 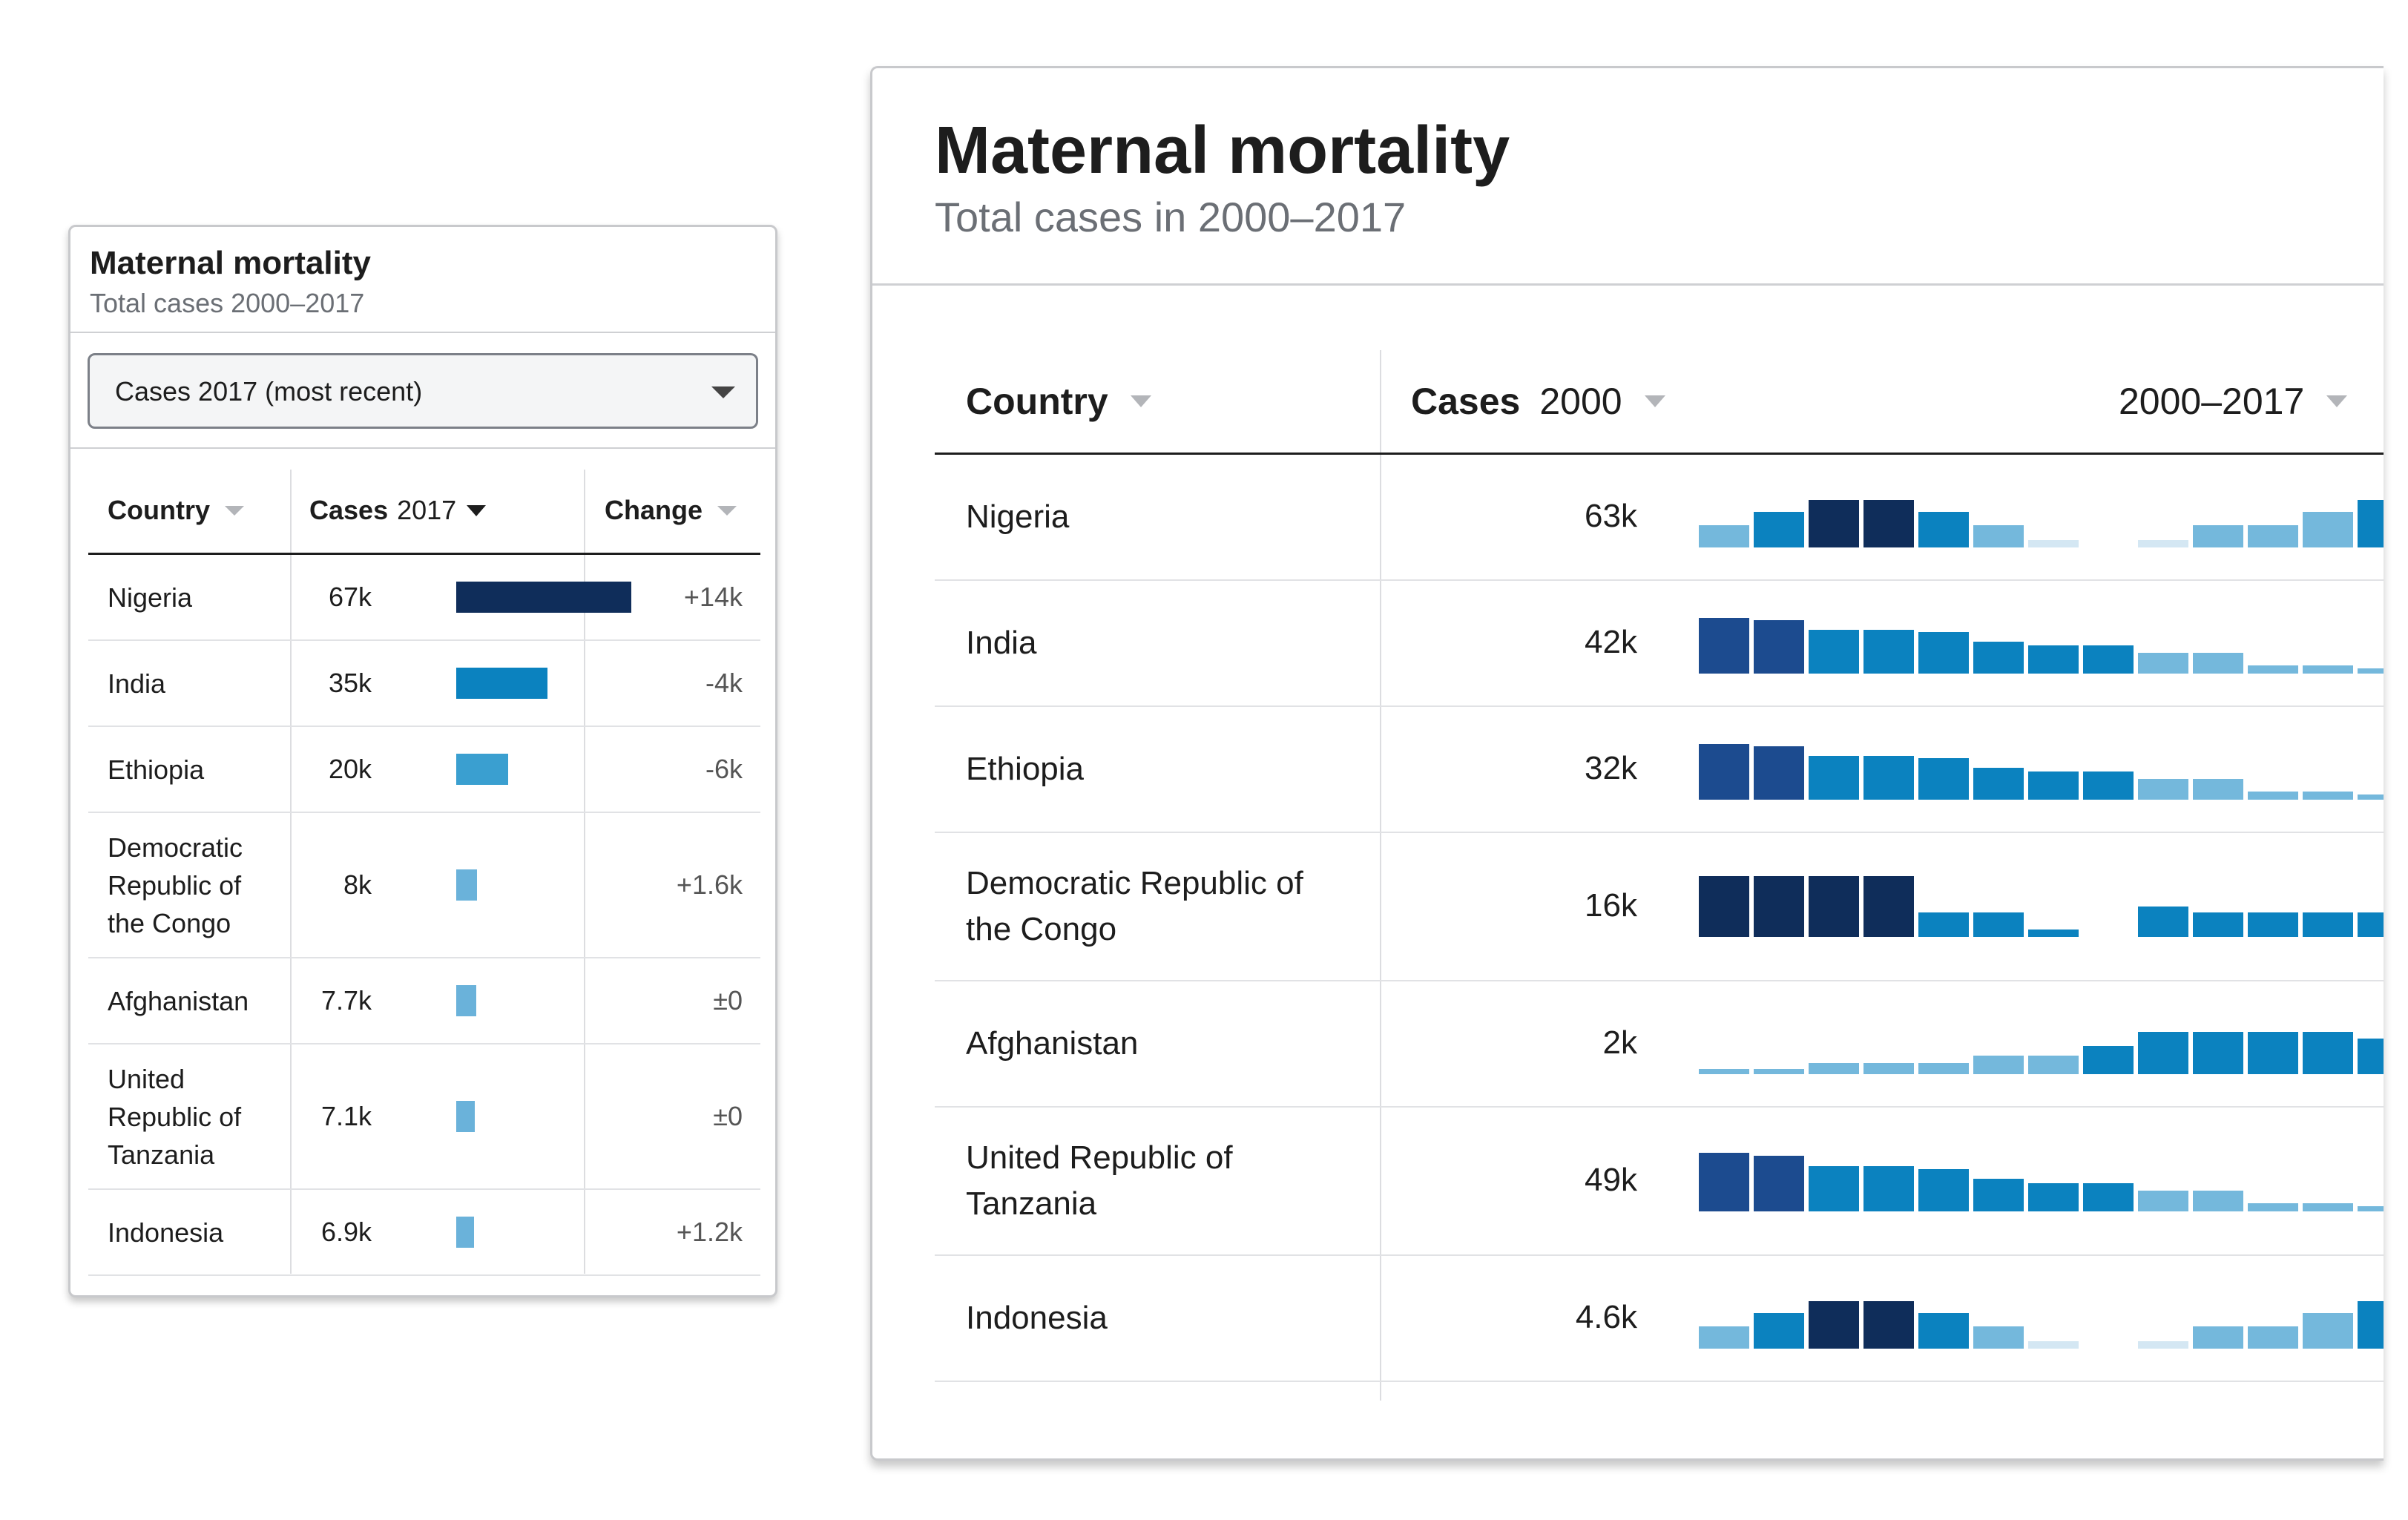 I want to click on country-name-line: India, so click(x=1001, y=643).